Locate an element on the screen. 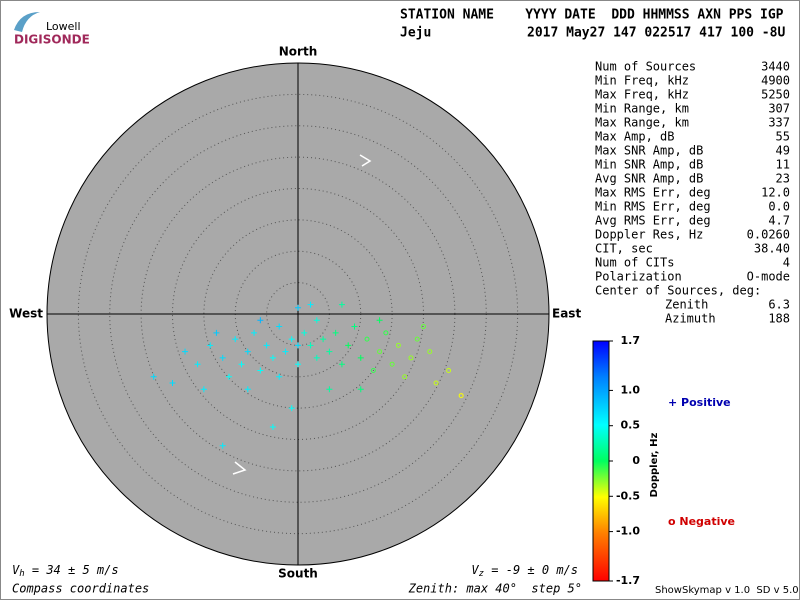  legend-positive: + Positive is located at coordinates (699, 402).